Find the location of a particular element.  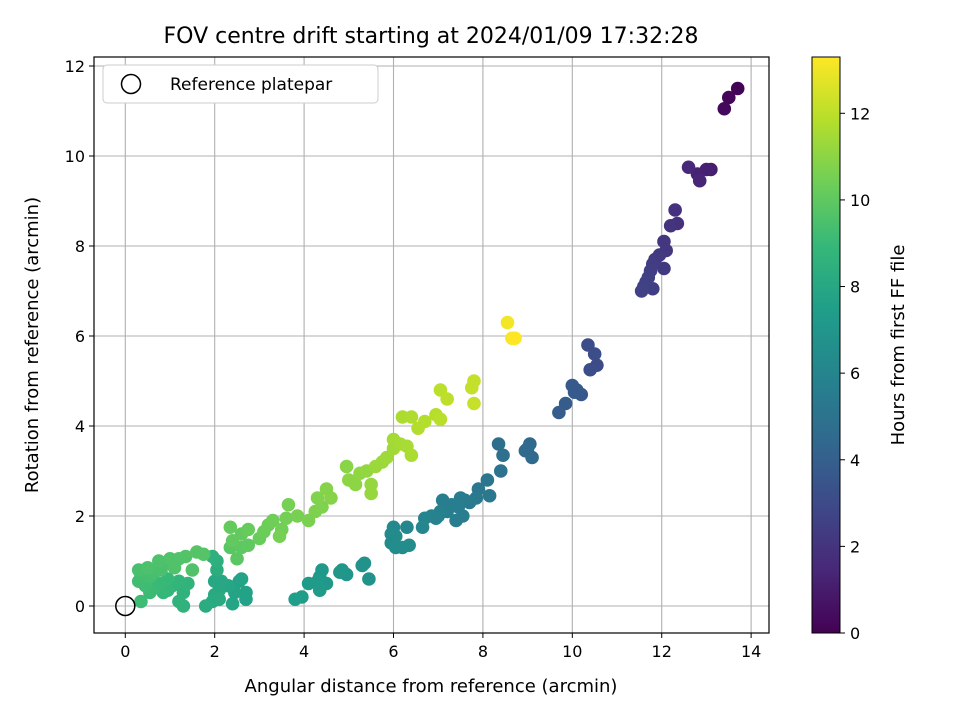

colorbar-tick-label: 4 is located at coordinates (855, 460).